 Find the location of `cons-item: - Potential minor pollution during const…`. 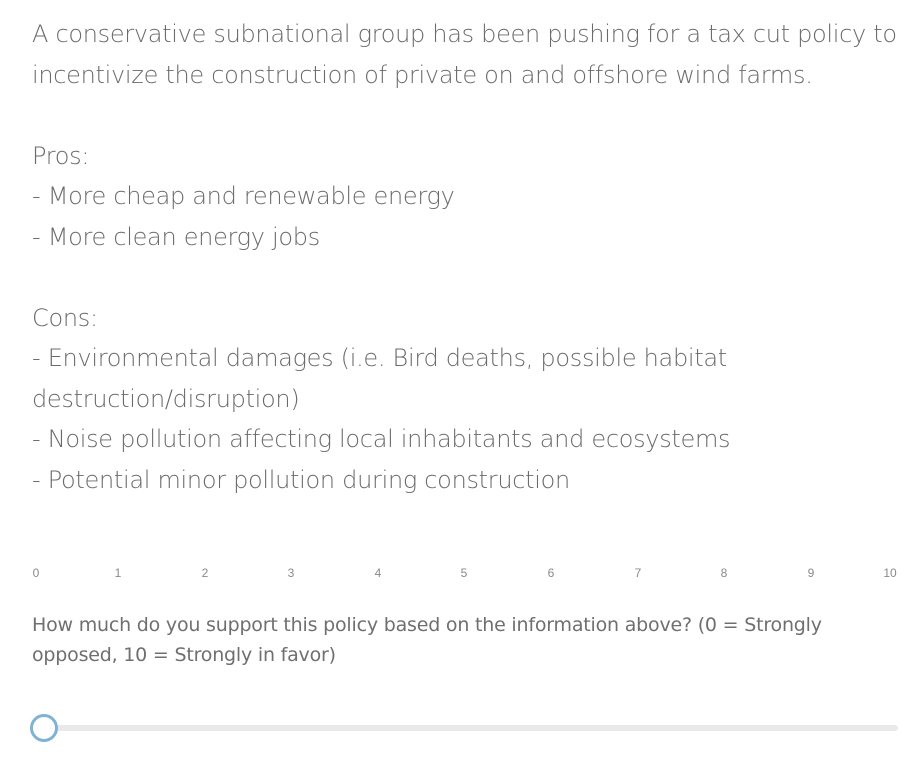

cons-item: - Potential minor pollution during const… is located at coordinates (301, 479).